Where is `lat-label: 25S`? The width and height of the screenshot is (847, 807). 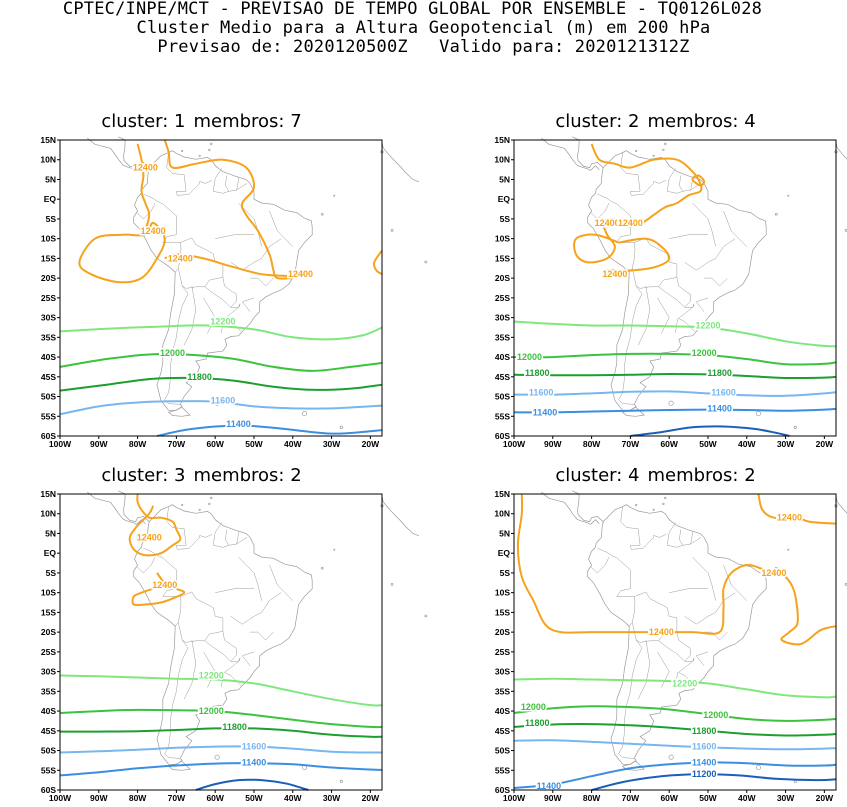 lat-label: 25S is located at coordinates (48, 652).